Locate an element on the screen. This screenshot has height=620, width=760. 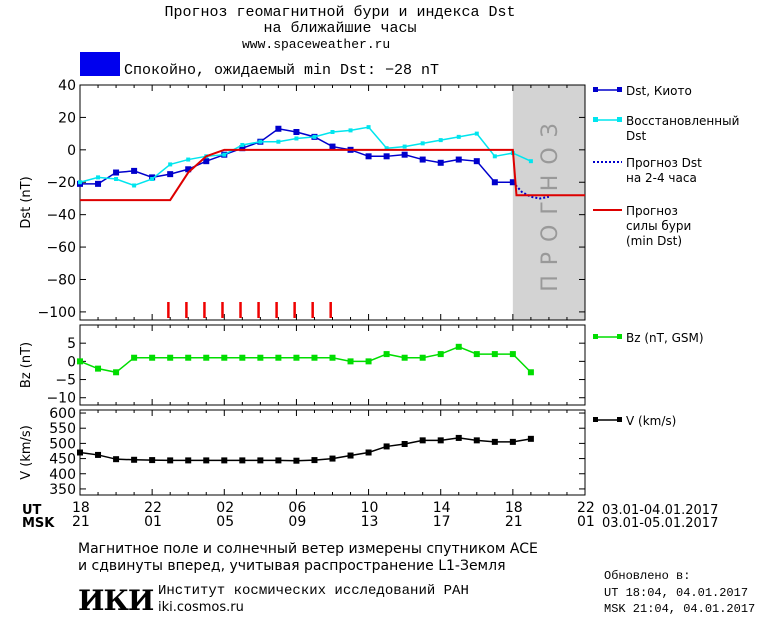
y-tick-label: 20 is located at coordinates (67, 118).